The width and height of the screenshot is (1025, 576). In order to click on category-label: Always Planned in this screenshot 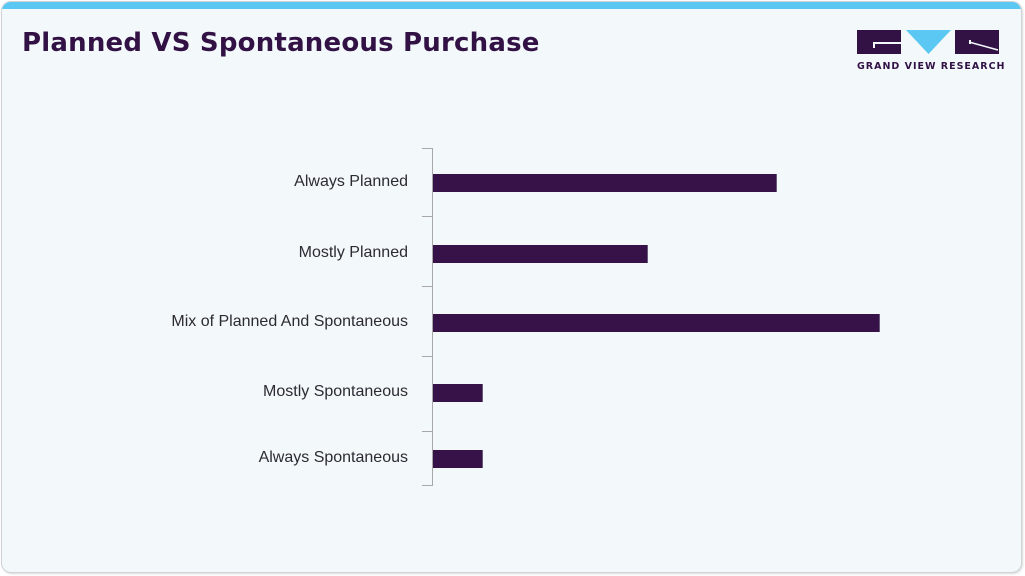, I will do `click(351, 181)`.